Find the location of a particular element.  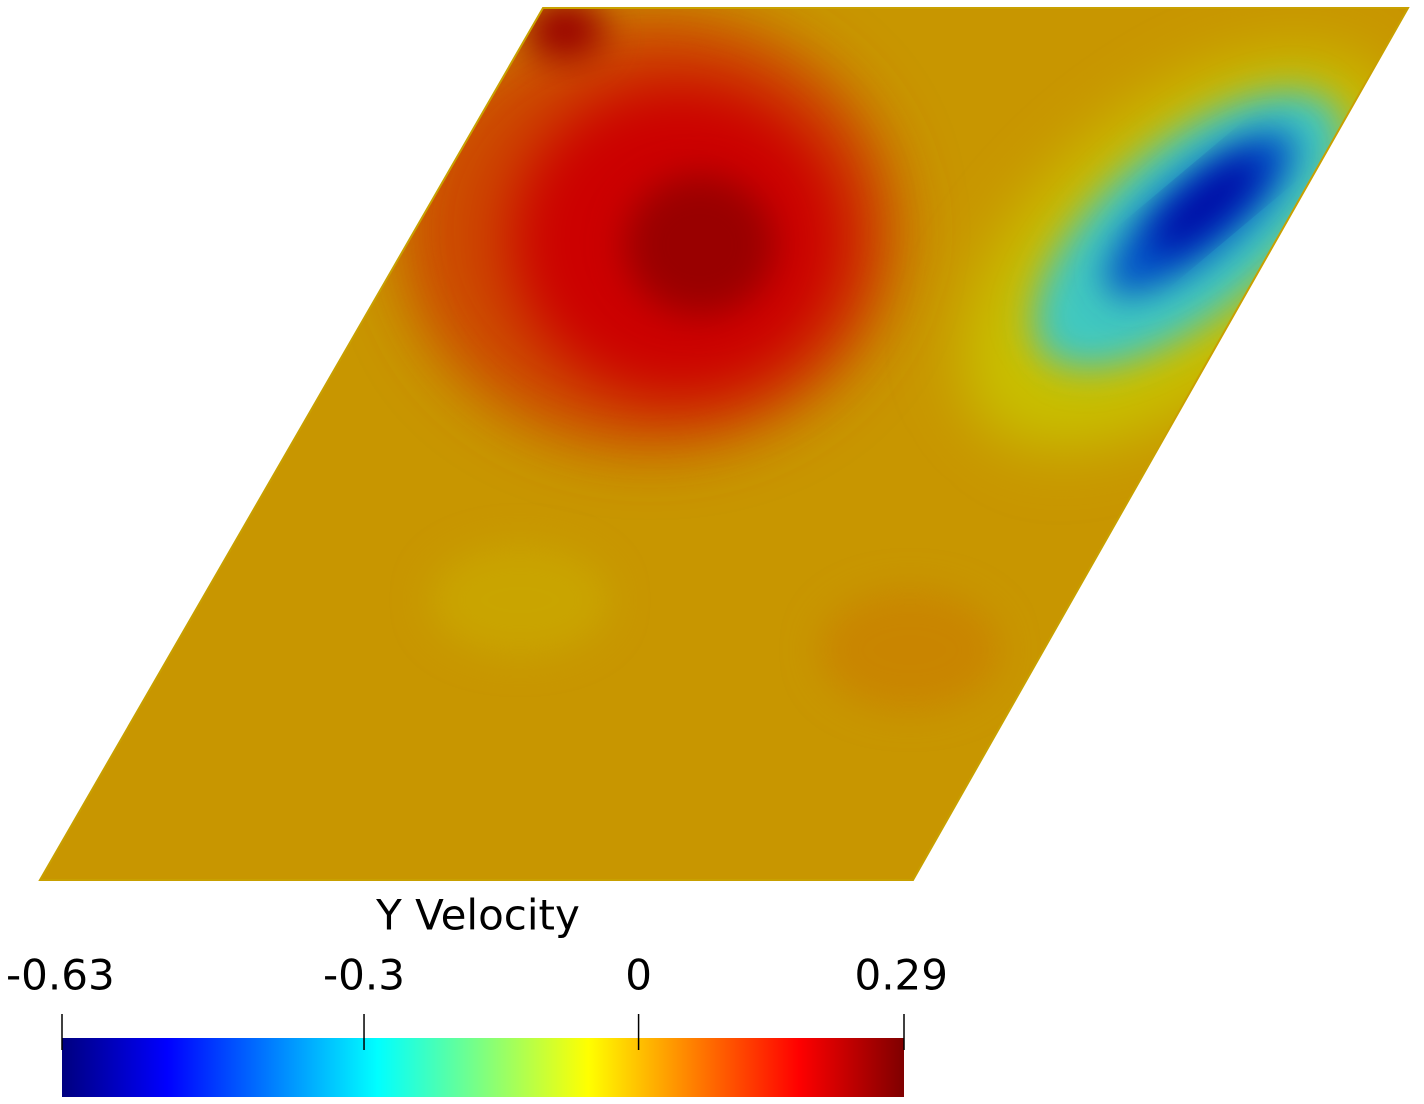

colorbar-title: Y Velocity is located at coordinates (477, 915).